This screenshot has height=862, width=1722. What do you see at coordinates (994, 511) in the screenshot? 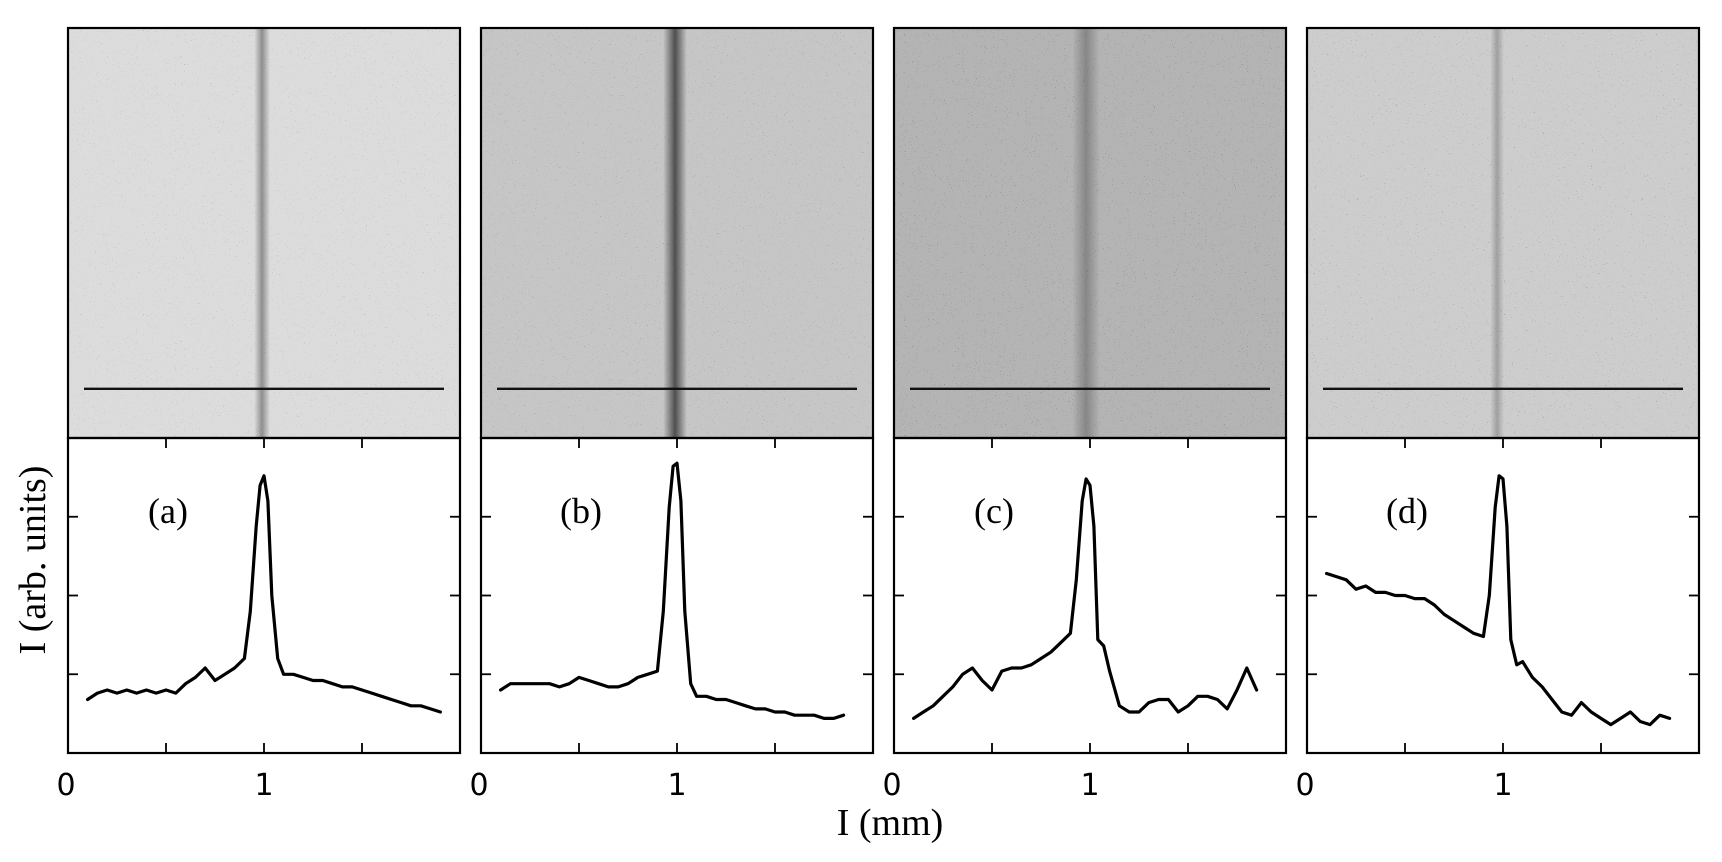
I see `panel-label: (c)` at bounding box center [994, 511].